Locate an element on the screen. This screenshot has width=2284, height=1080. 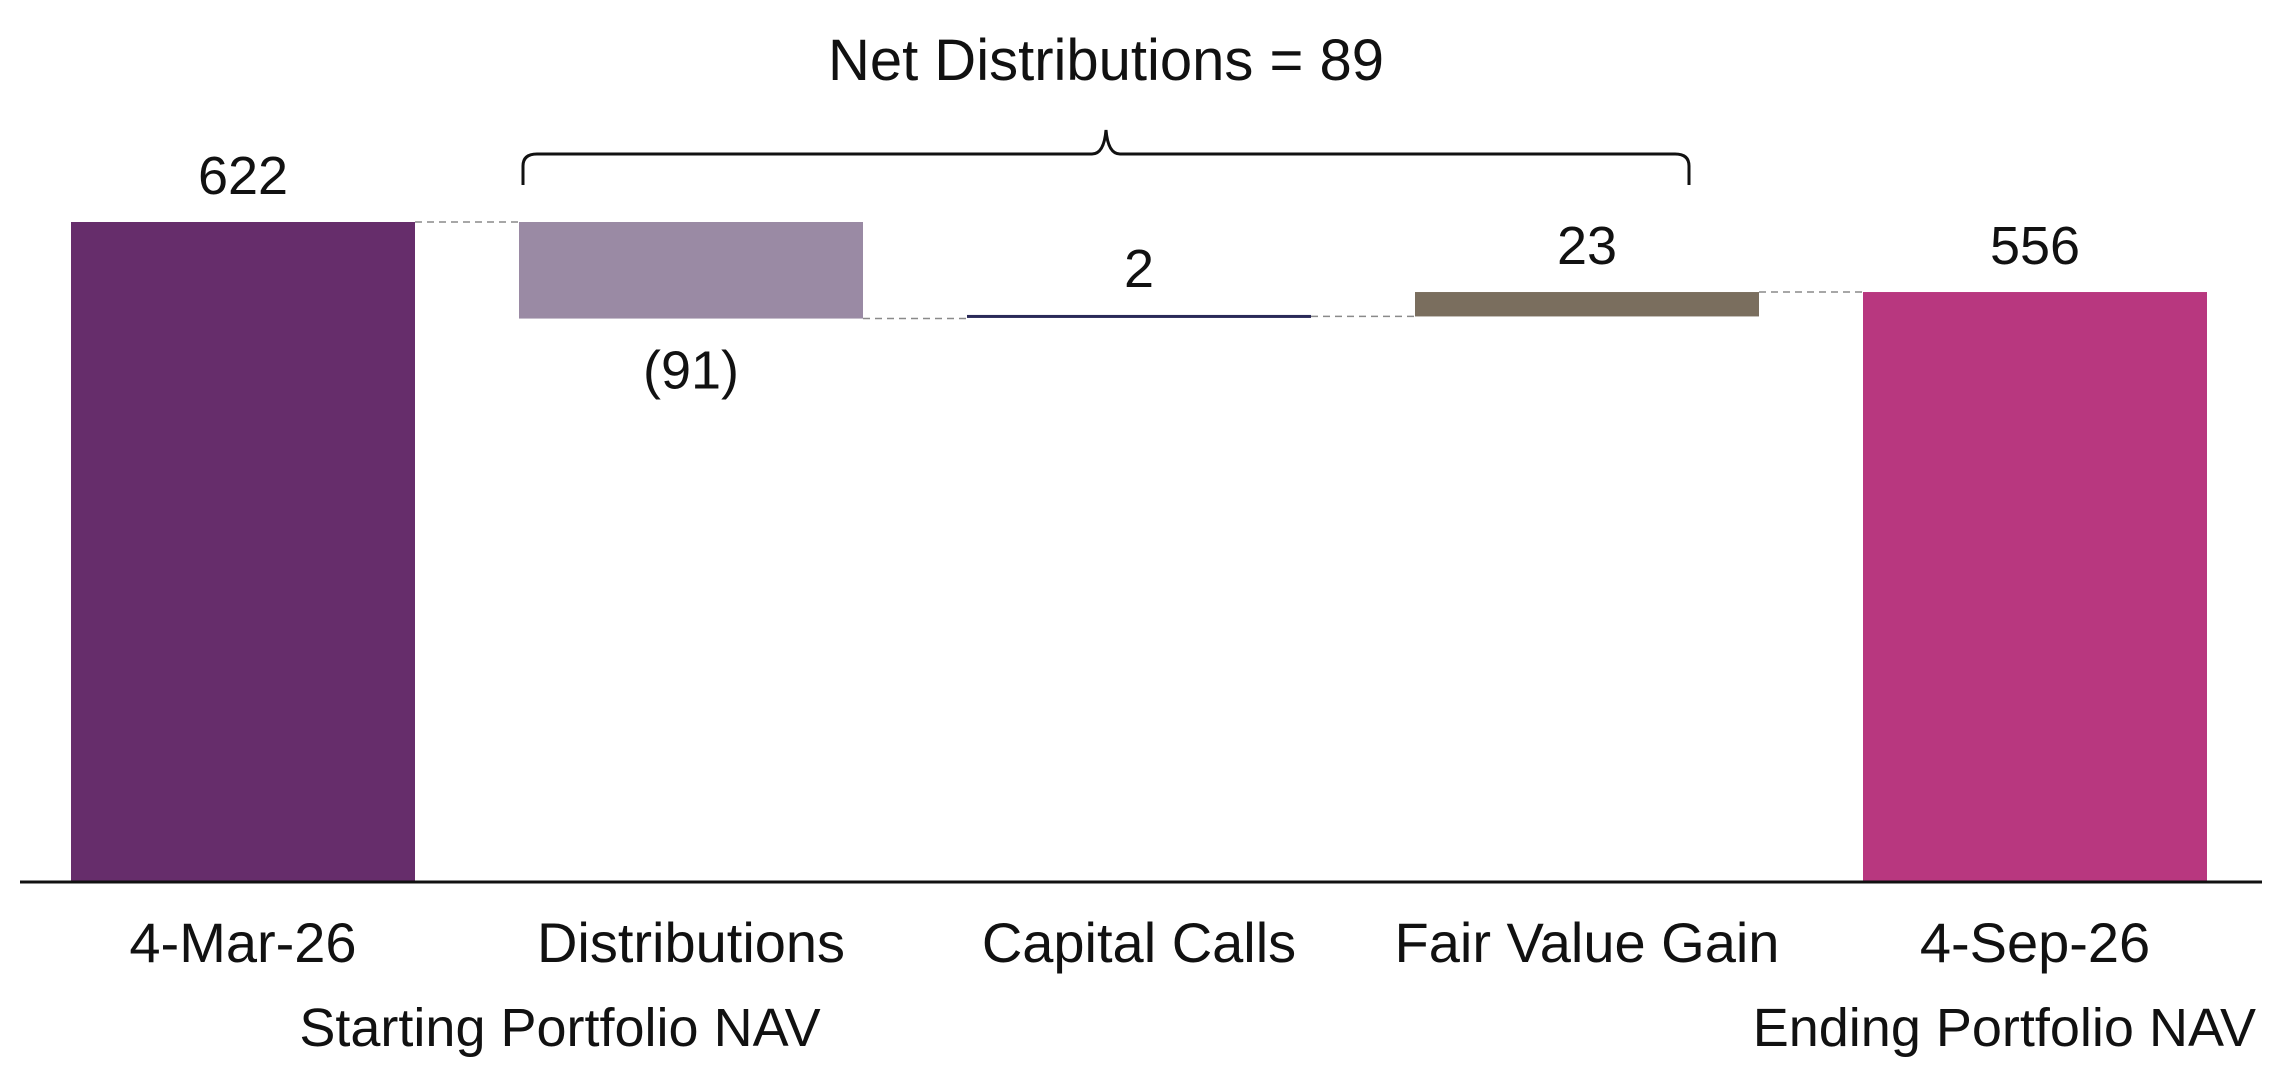
data-label-distributions: (91) is located at coordinates (691, 371).